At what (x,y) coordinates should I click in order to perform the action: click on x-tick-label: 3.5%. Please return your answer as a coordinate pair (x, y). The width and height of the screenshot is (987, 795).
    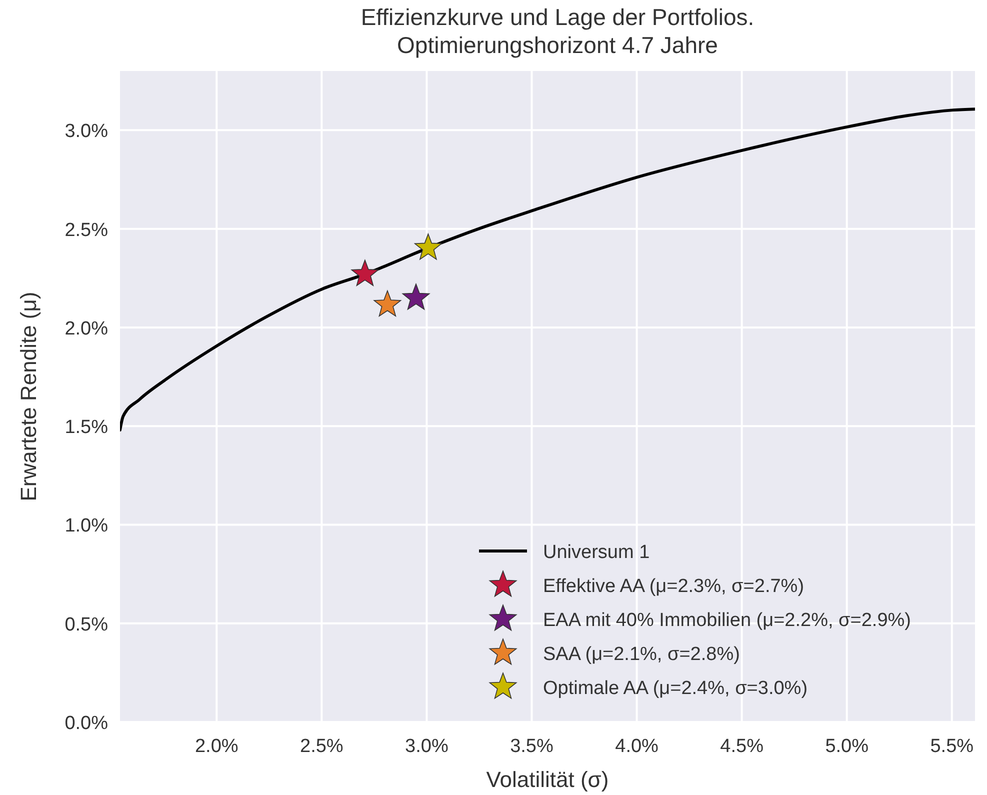
    Looking at the image, I should click on (532, 746).